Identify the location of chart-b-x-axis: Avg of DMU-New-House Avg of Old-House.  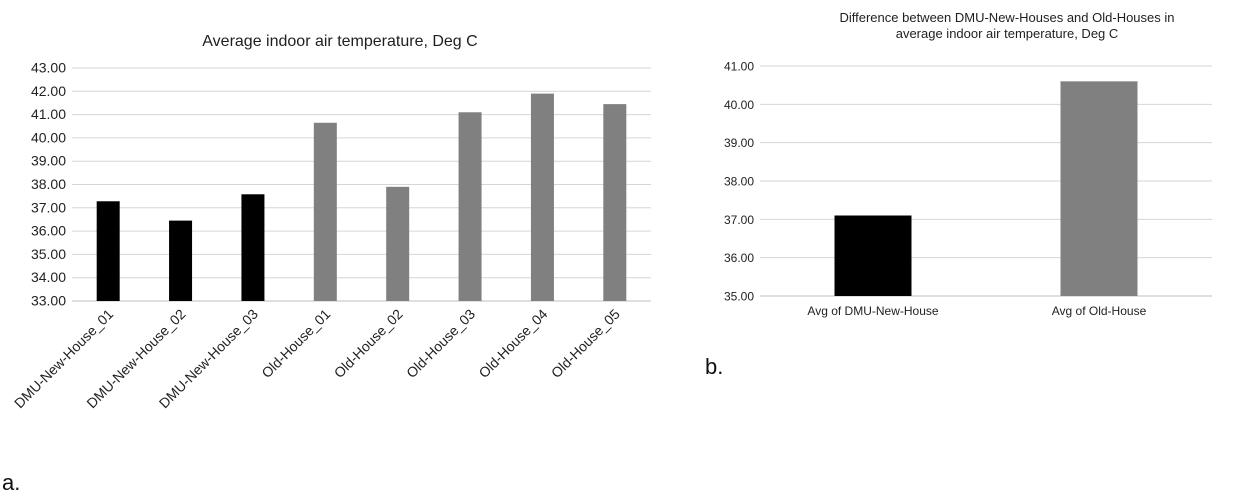
(976, 311).